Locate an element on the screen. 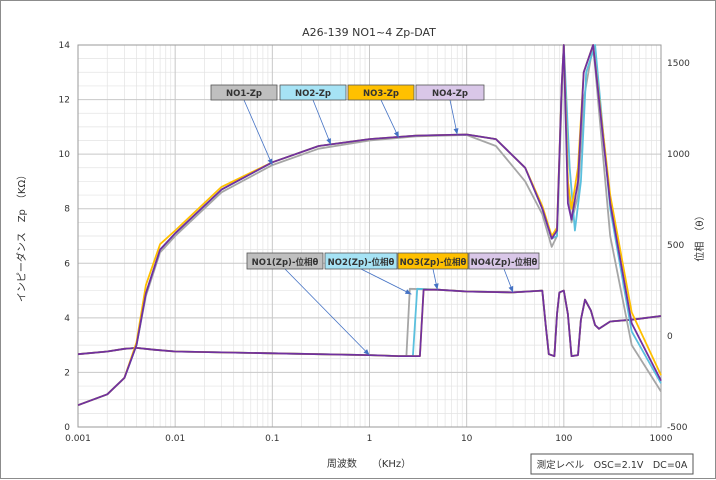 Image resolution: width=716 pixels, height=480 pixels. legend-label: NO4(Zp)-位相θ is located at coordinates (504, 262).